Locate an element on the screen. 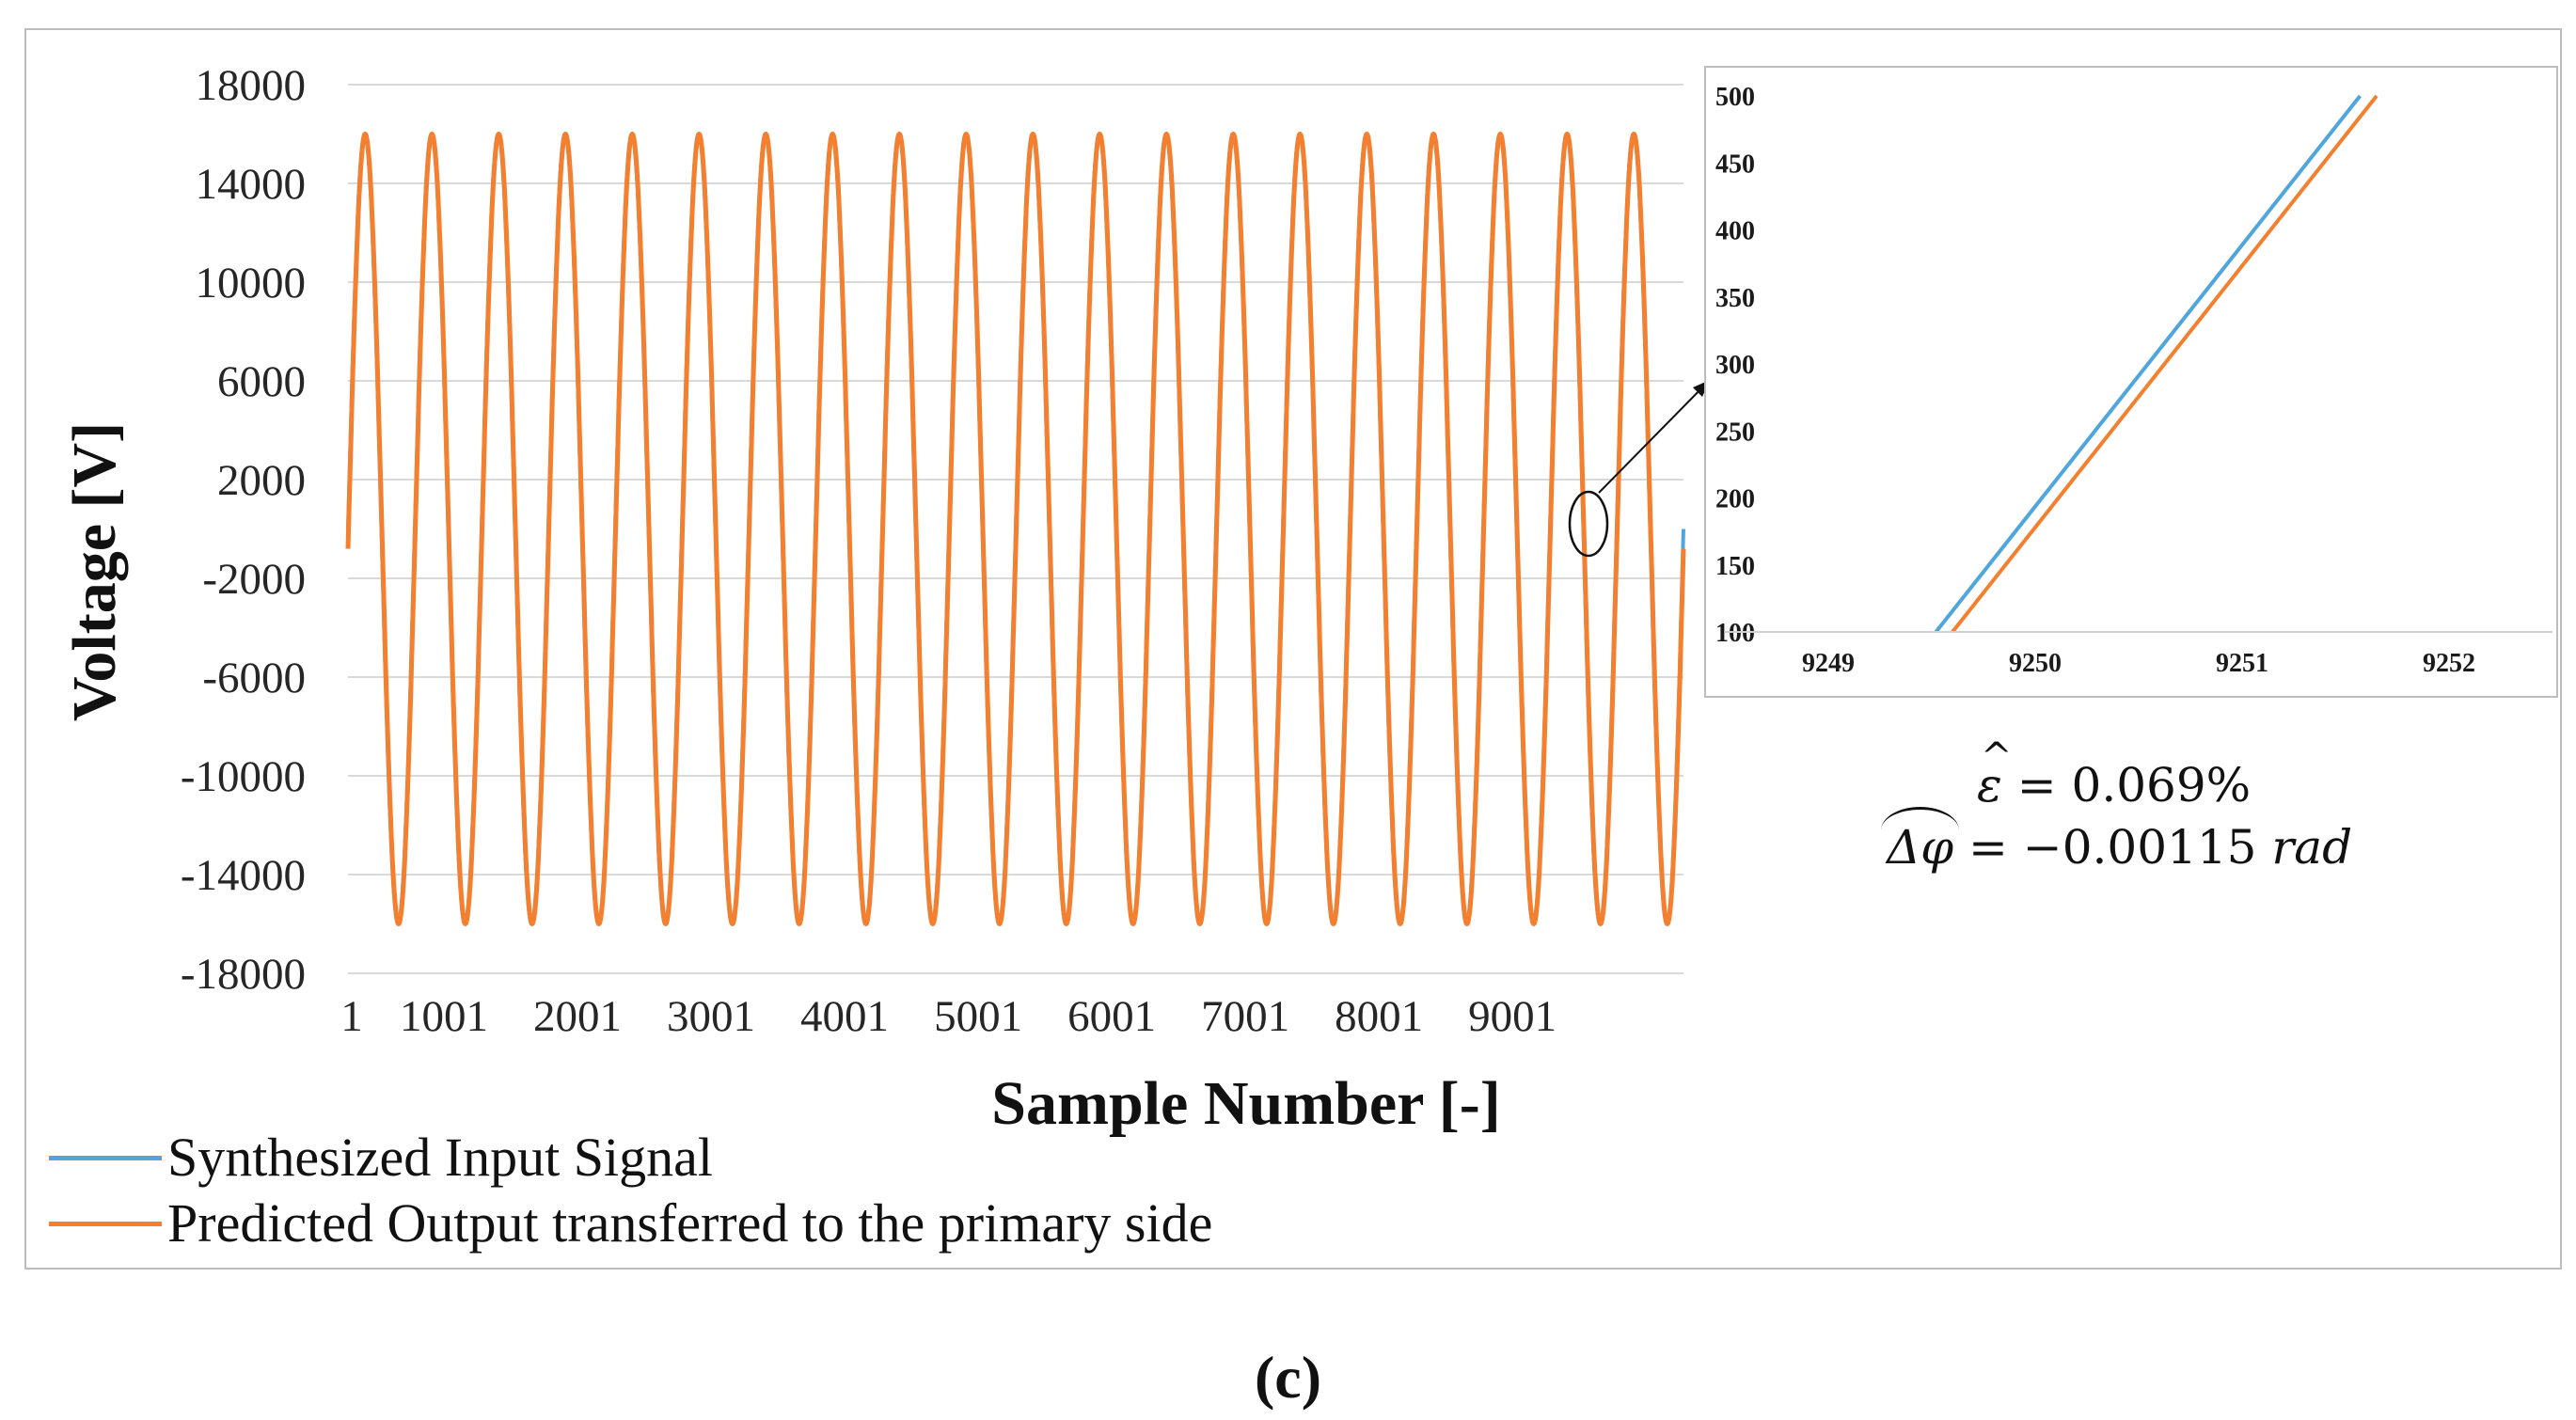 This screenshot has height=1420, width=2576. inset-y-tick-labels: 500 450 400 350 300 250 200 150 100 is located at coordinates (1735, 365).